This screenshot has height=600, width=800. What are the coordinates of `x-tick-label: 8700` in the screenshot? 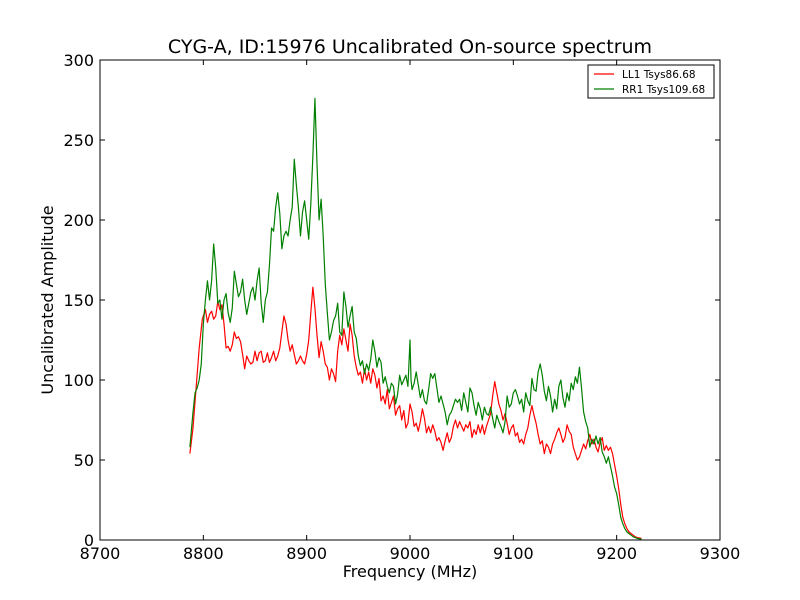 It's located at (100, 553).